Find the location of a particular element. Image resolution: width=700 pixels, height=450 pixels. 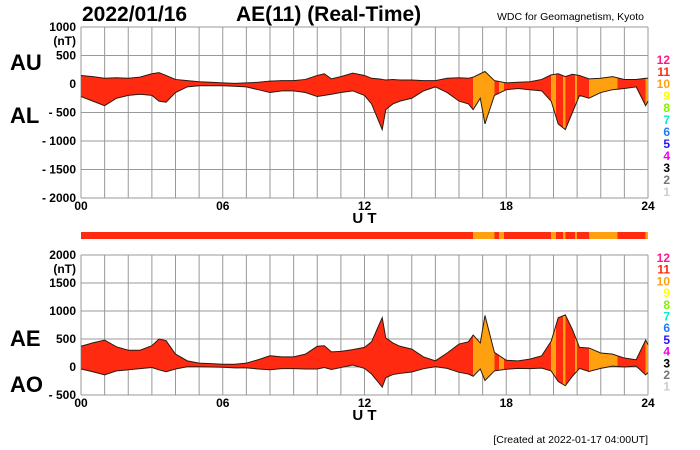

au-line is located at coordinates (364, 77).